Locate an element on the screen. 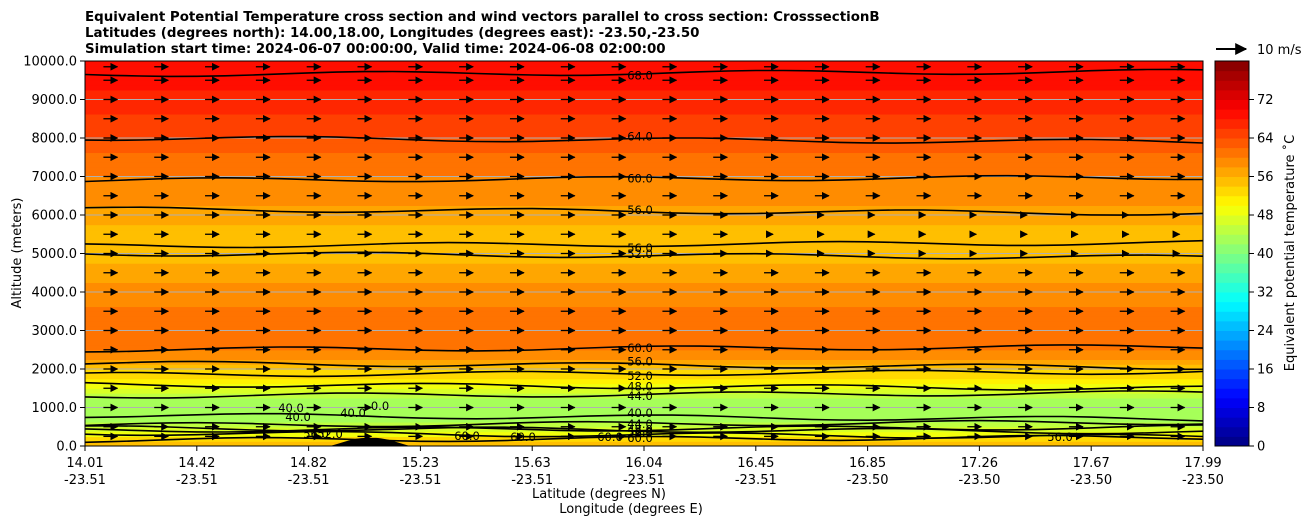  contour-label: 64.0 is located at coordinates (640, 136).